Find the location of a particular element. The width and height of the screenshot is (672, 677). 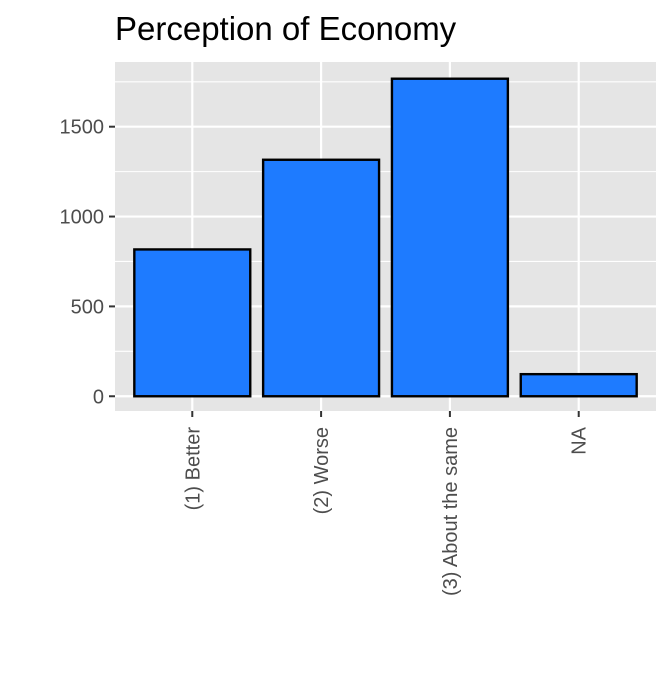

x-tick-label: (1) Better is located at coordinates (193, 469).